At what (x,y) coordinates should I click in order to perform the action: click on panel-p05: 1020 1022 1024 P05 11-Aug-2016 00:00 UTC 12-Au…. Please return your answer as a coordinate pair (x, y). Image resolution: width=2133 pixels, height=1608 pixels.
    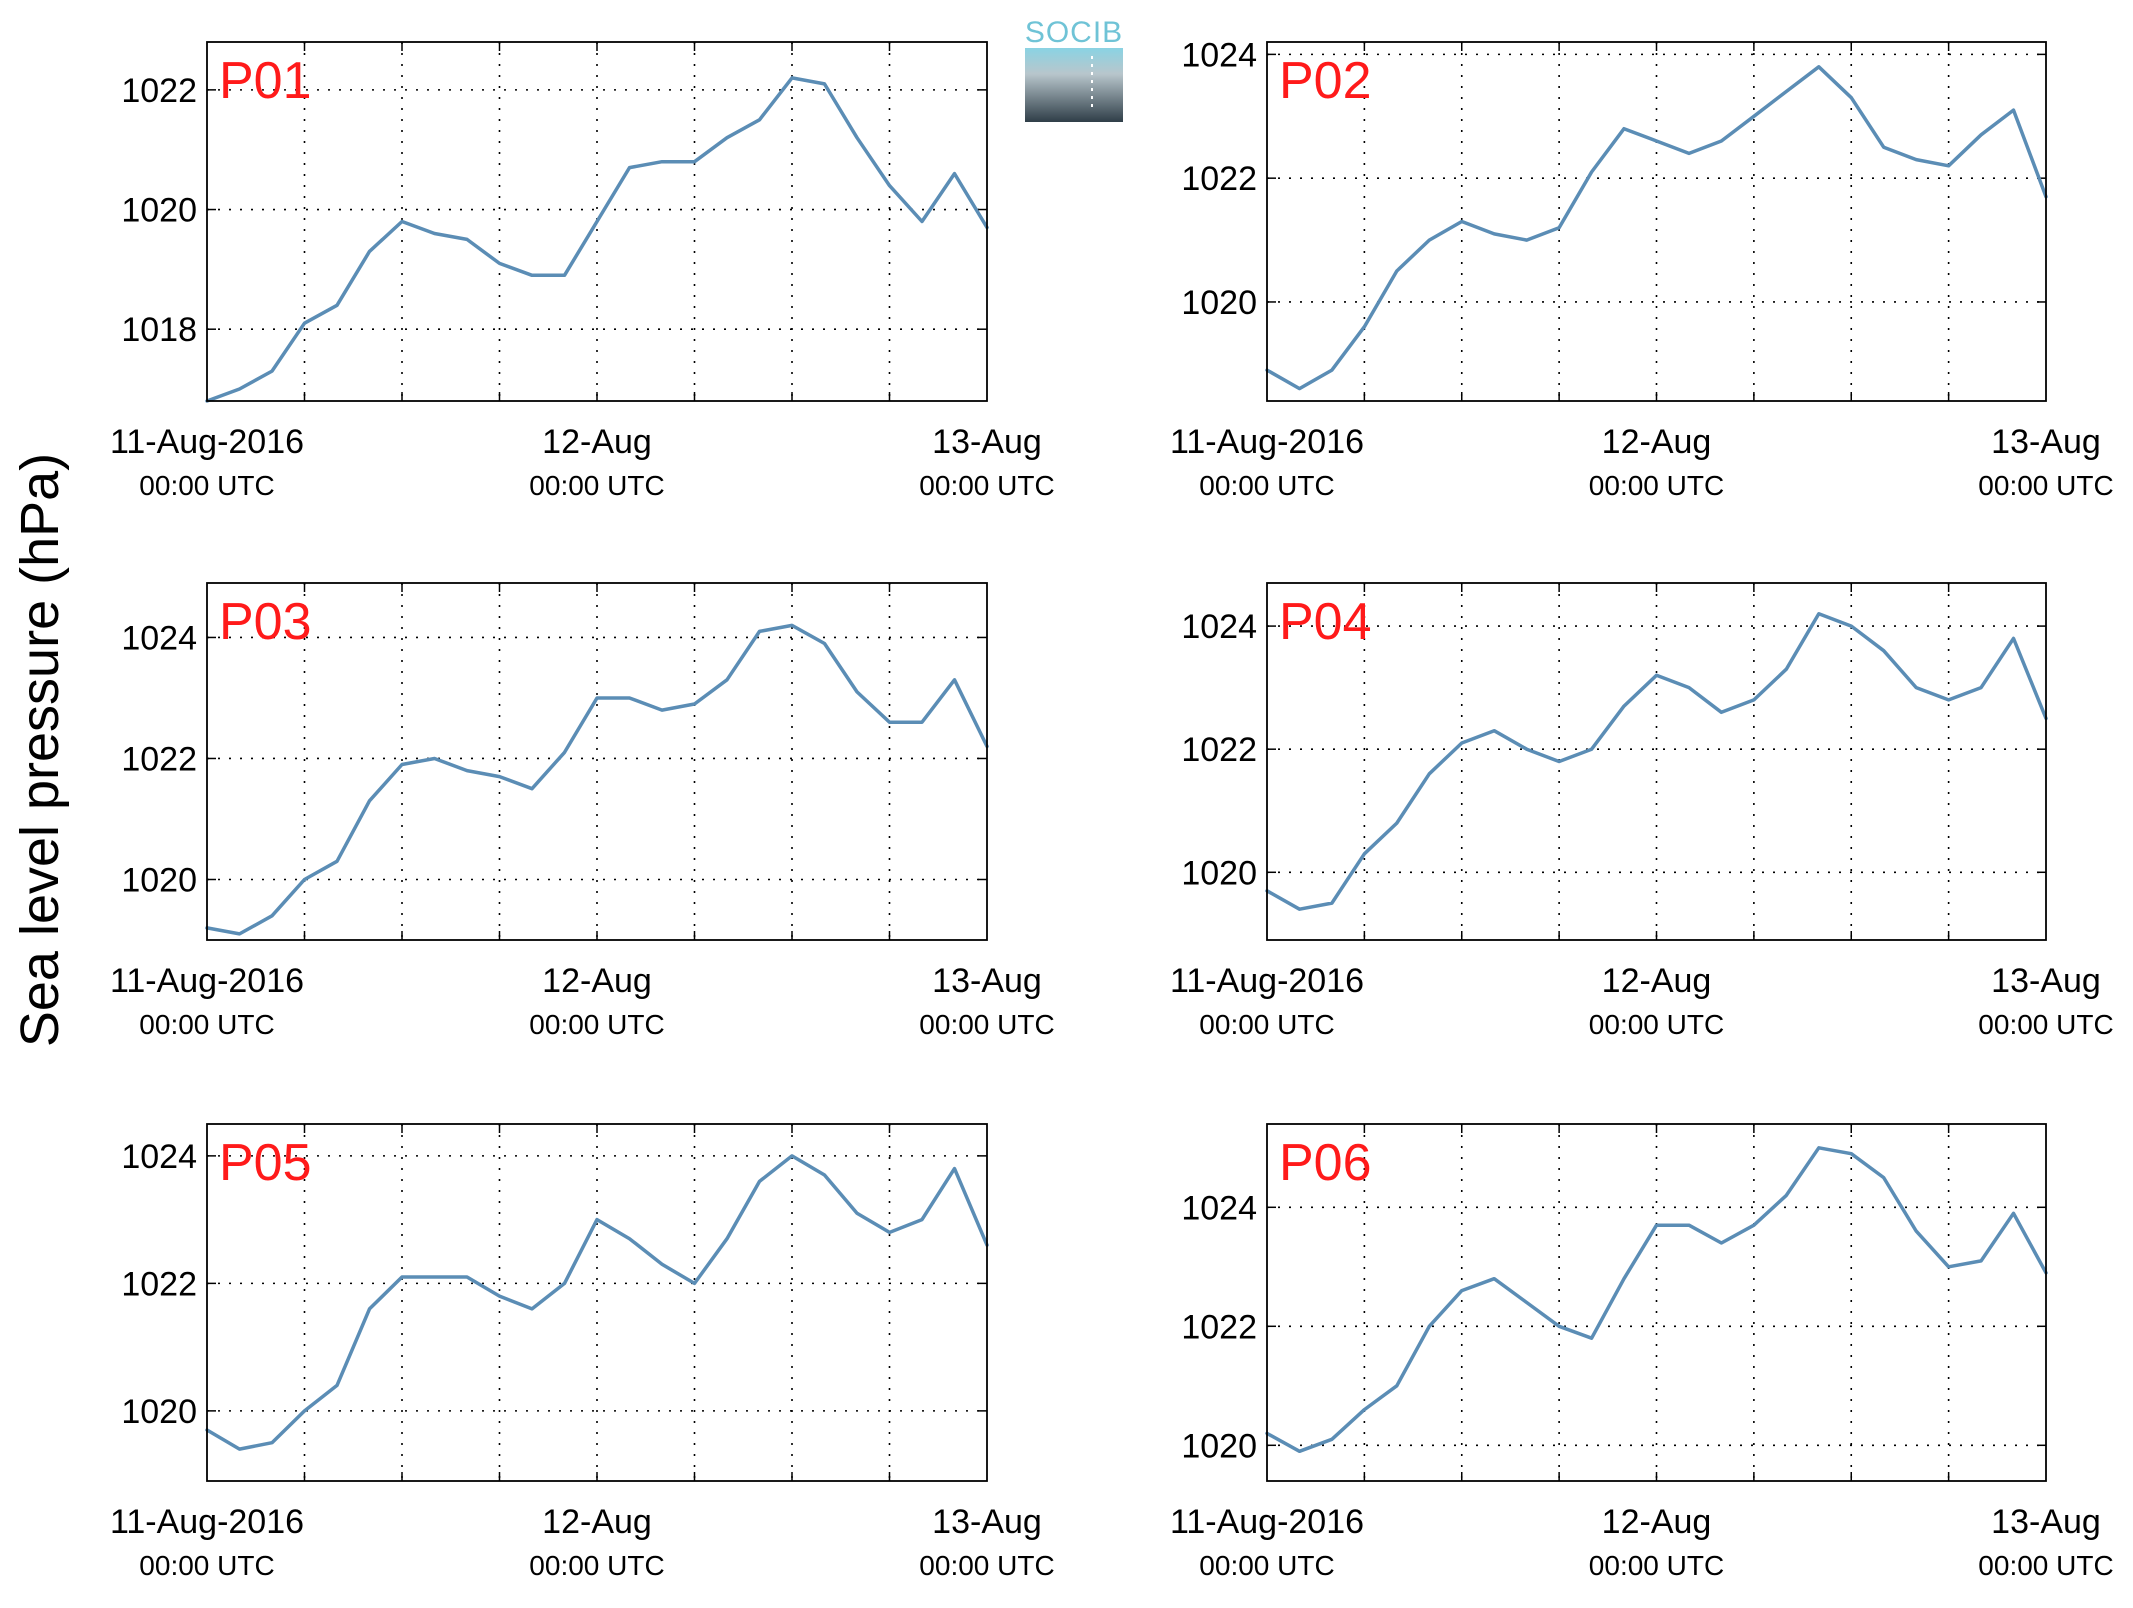
    Looking at the image, I should click on (582, 1352).